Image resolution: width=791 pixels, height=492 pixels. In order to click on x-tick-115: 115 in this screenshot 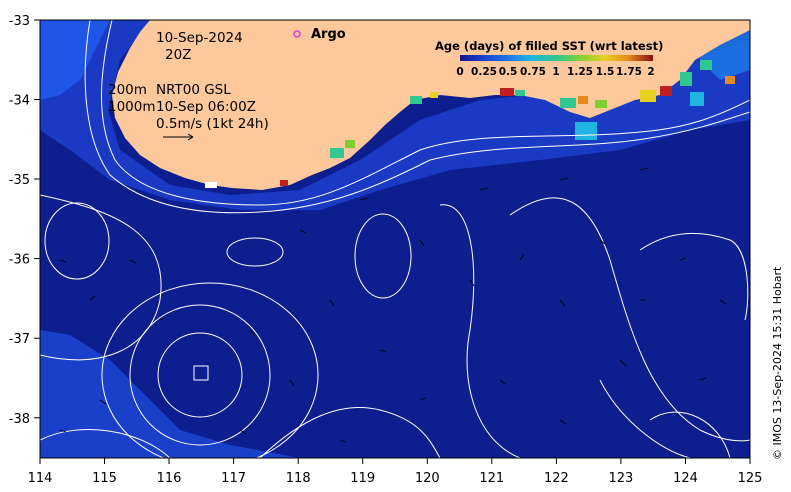, I will do `click(104, 478)`.